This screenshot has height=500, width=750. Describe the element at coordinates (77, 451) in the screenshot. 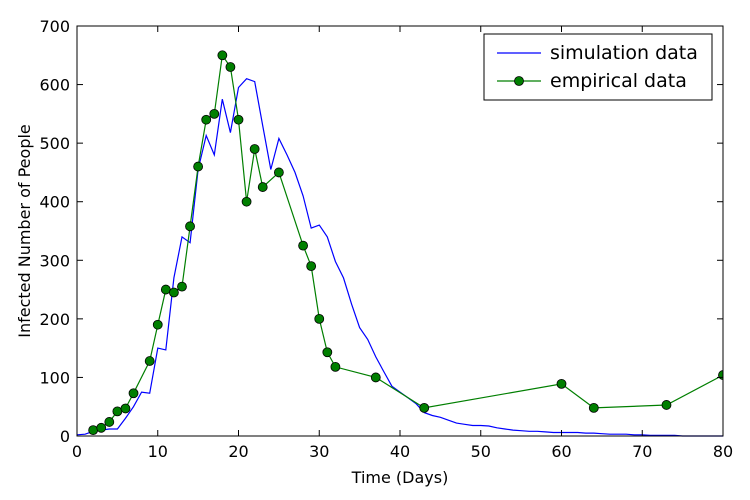

I see `x-tick-label: 0` at that location.